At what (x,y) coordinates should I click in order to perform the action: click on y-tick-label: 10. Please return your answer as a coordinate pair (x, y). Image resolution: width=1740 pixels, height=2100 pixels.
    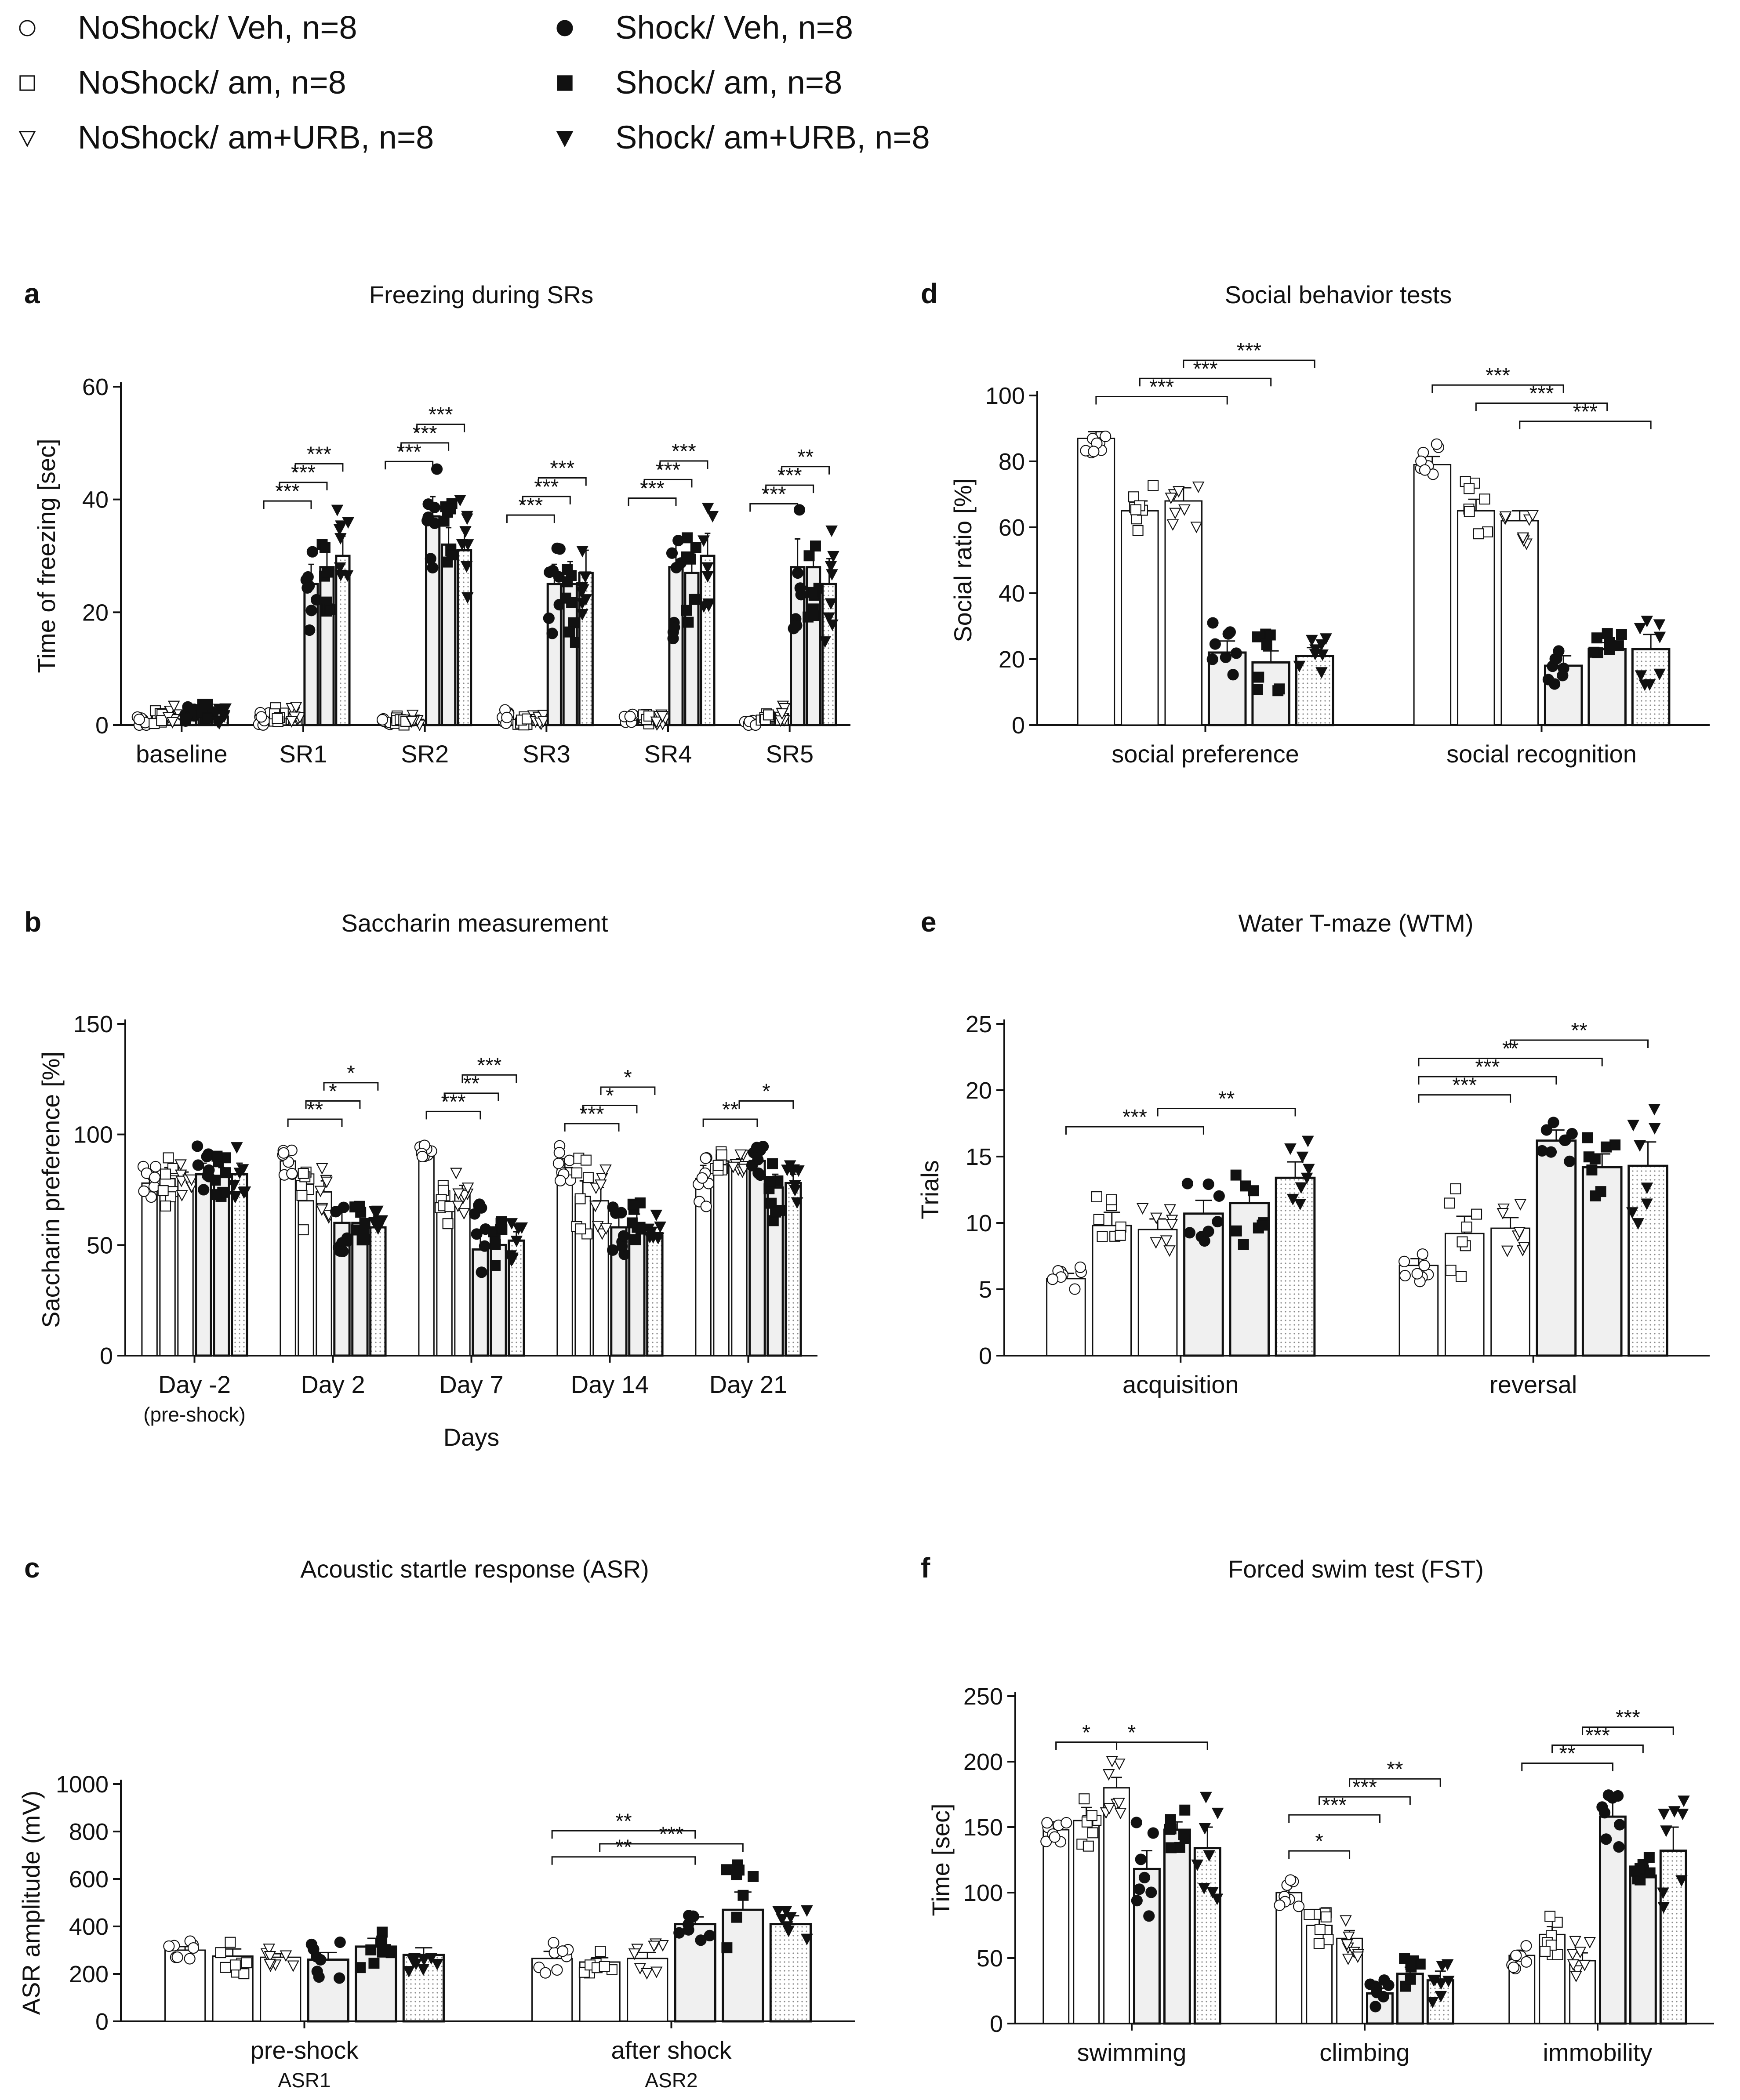
    Looking at the image, I should click on (979, 1223).